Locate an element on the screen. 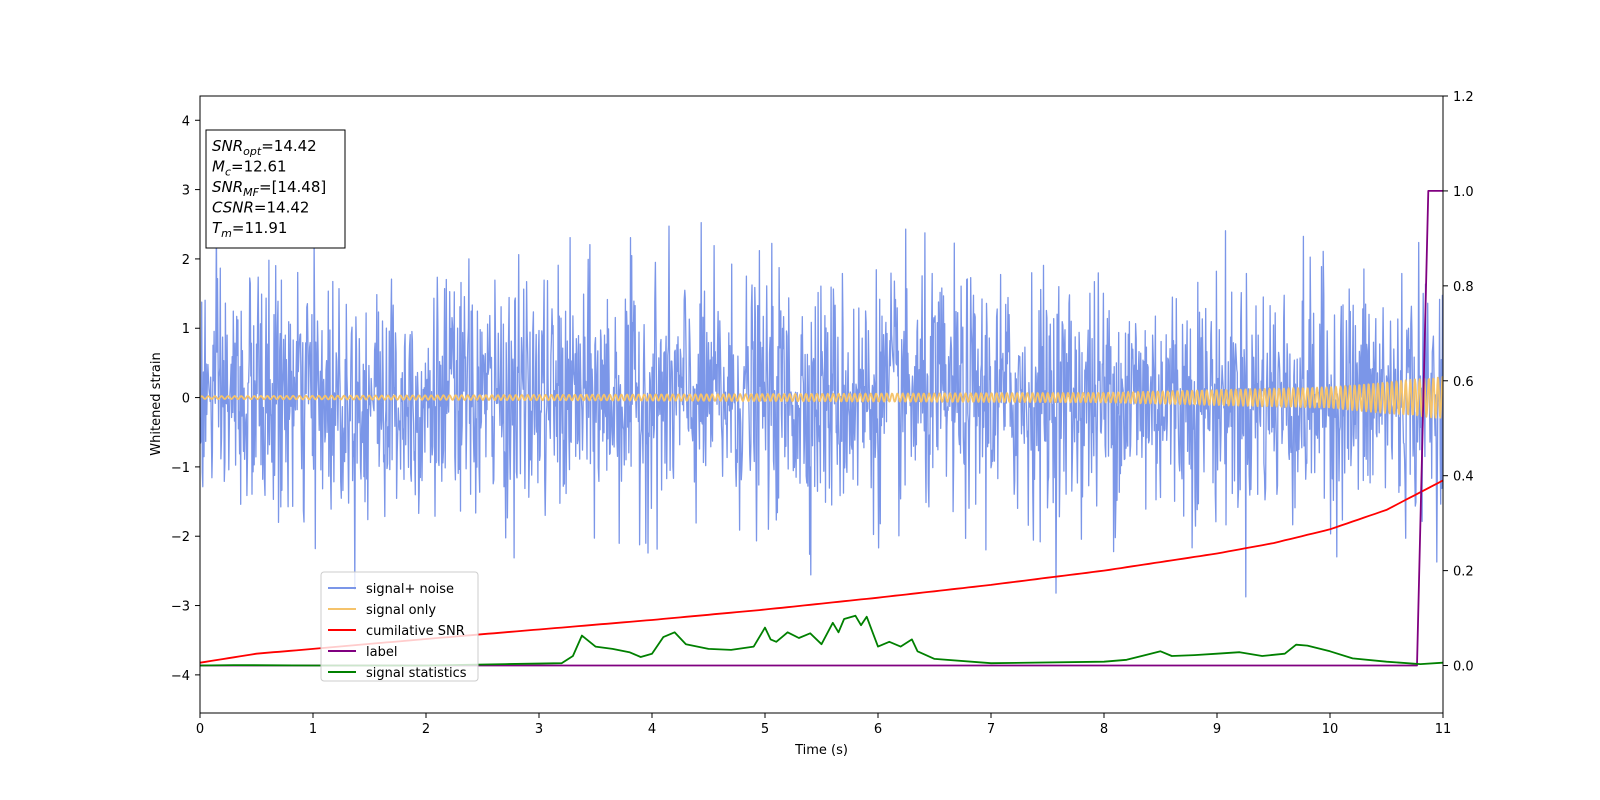  annotation-symbol: M is located at coordinates (218, 167).